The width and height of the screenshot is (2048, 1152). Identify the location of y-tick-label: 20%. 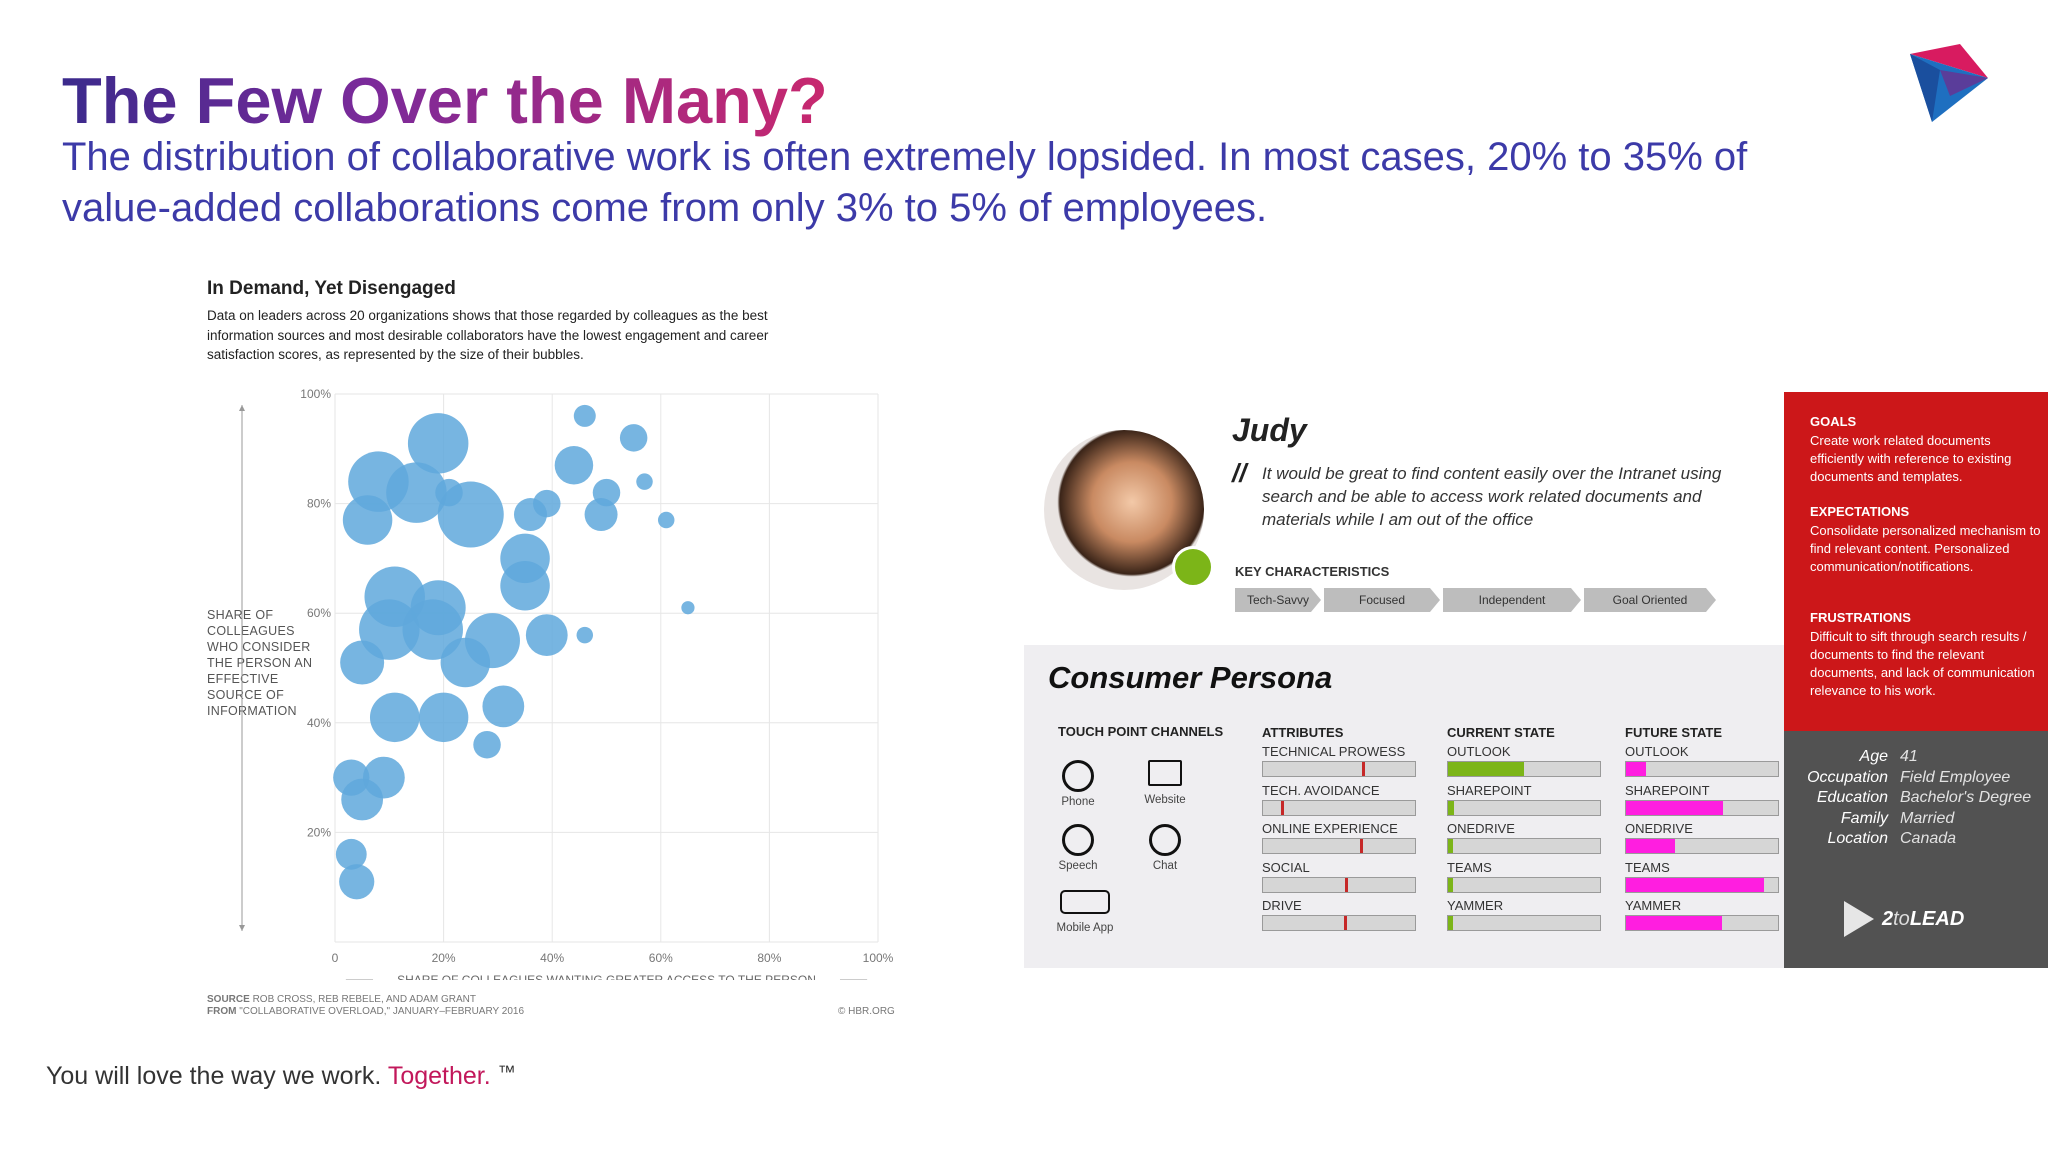
(319, 832).